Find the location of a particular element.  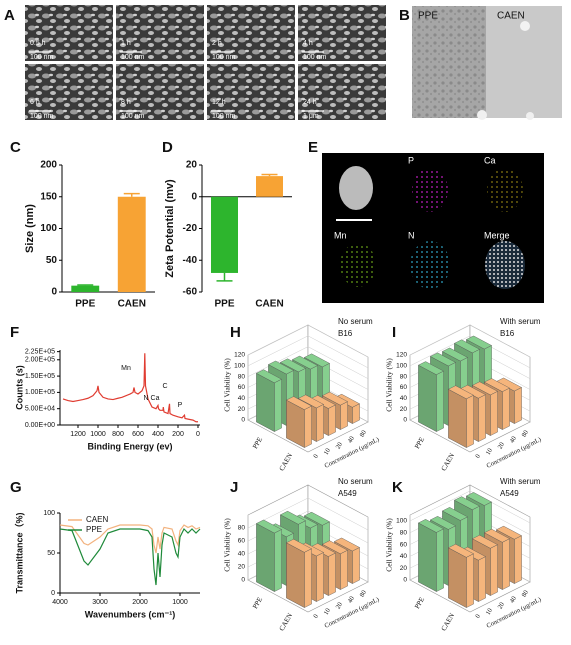

legend-label: CAEN is located at coordinates (97, 519).